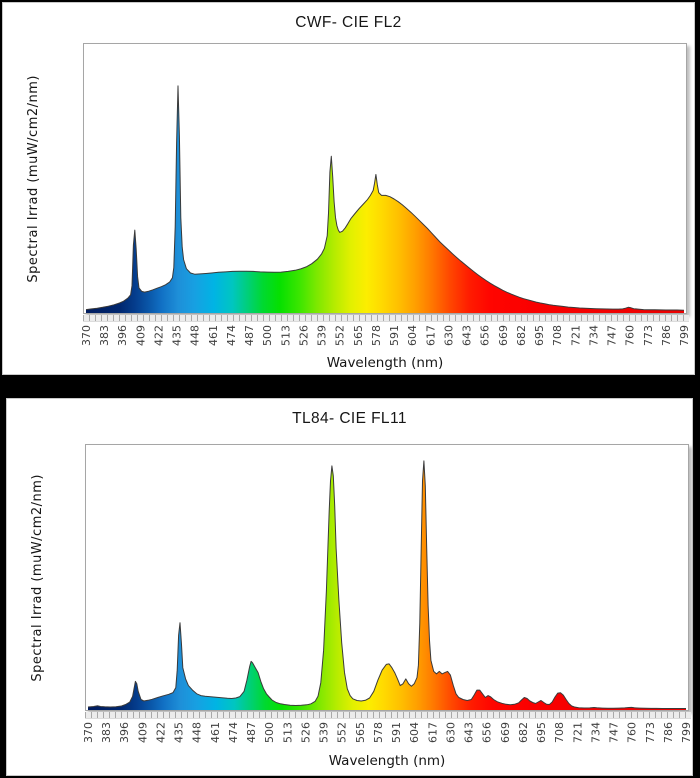 The image size is (700, 778). Describe the element at coordinates (349, 418) in the screenshot. I see `chart-title: TL84- CIE FL11` at that location.